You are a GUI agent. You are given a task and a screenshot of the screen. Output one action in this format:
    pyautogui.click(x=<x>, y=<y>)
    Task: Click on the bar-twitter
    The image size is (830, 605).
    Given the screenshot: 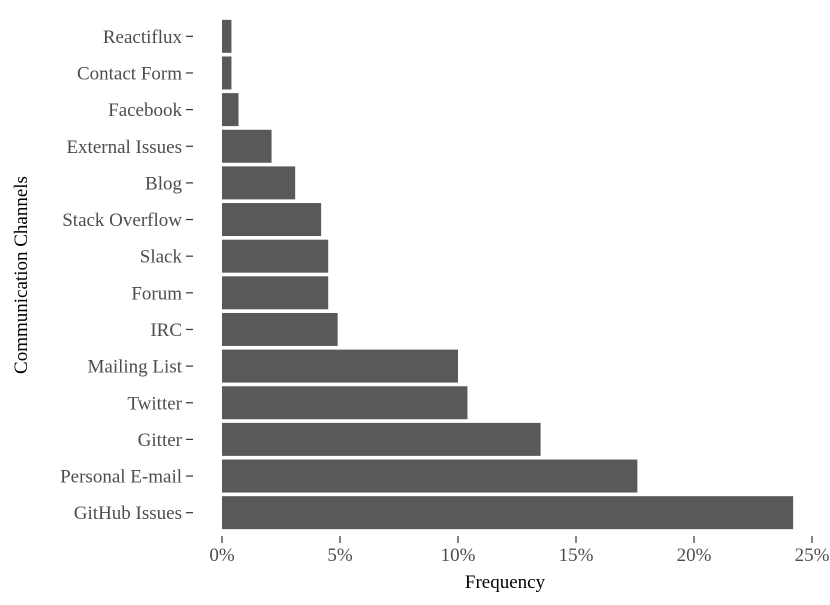 What is the action you would take?
    pyautogui.click(x=345, y=403)
    